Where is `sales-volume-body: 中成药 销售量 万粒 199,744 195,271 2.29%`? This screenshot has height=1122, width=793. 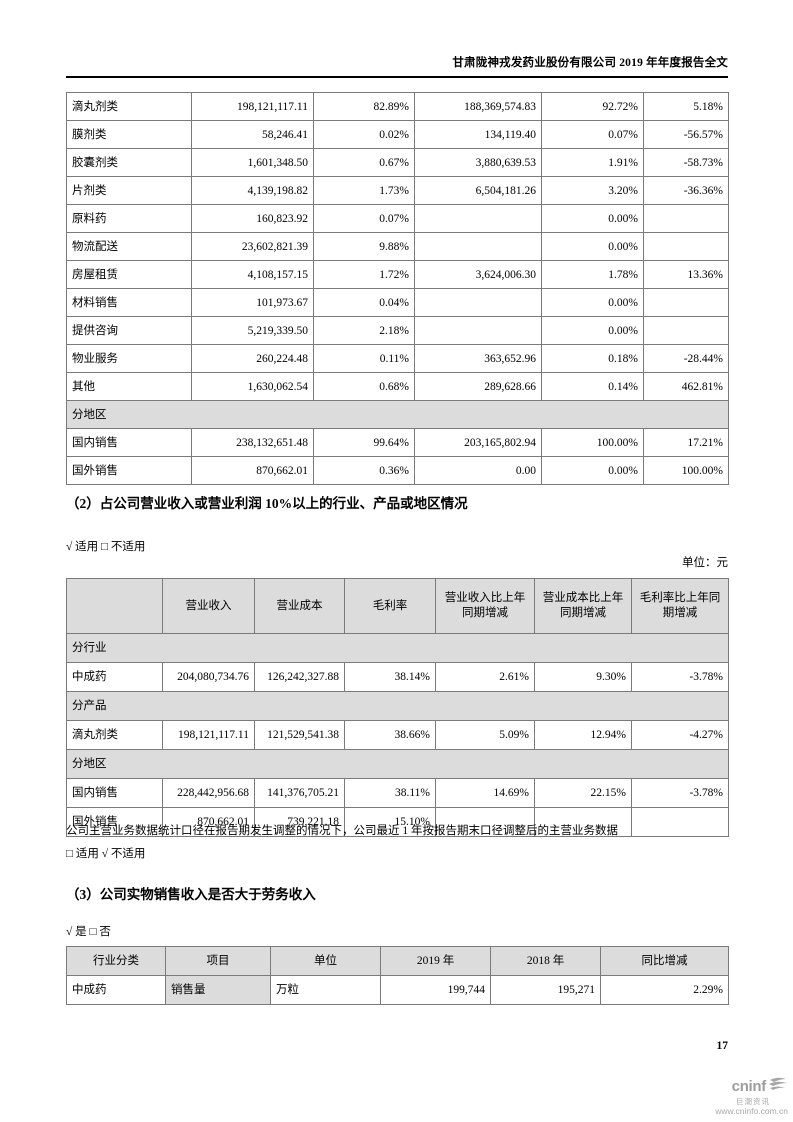
sales-volume-body: 中成药 销售量 万粒 199,744 195,271 2.29% is located at coordinates (397, 990).